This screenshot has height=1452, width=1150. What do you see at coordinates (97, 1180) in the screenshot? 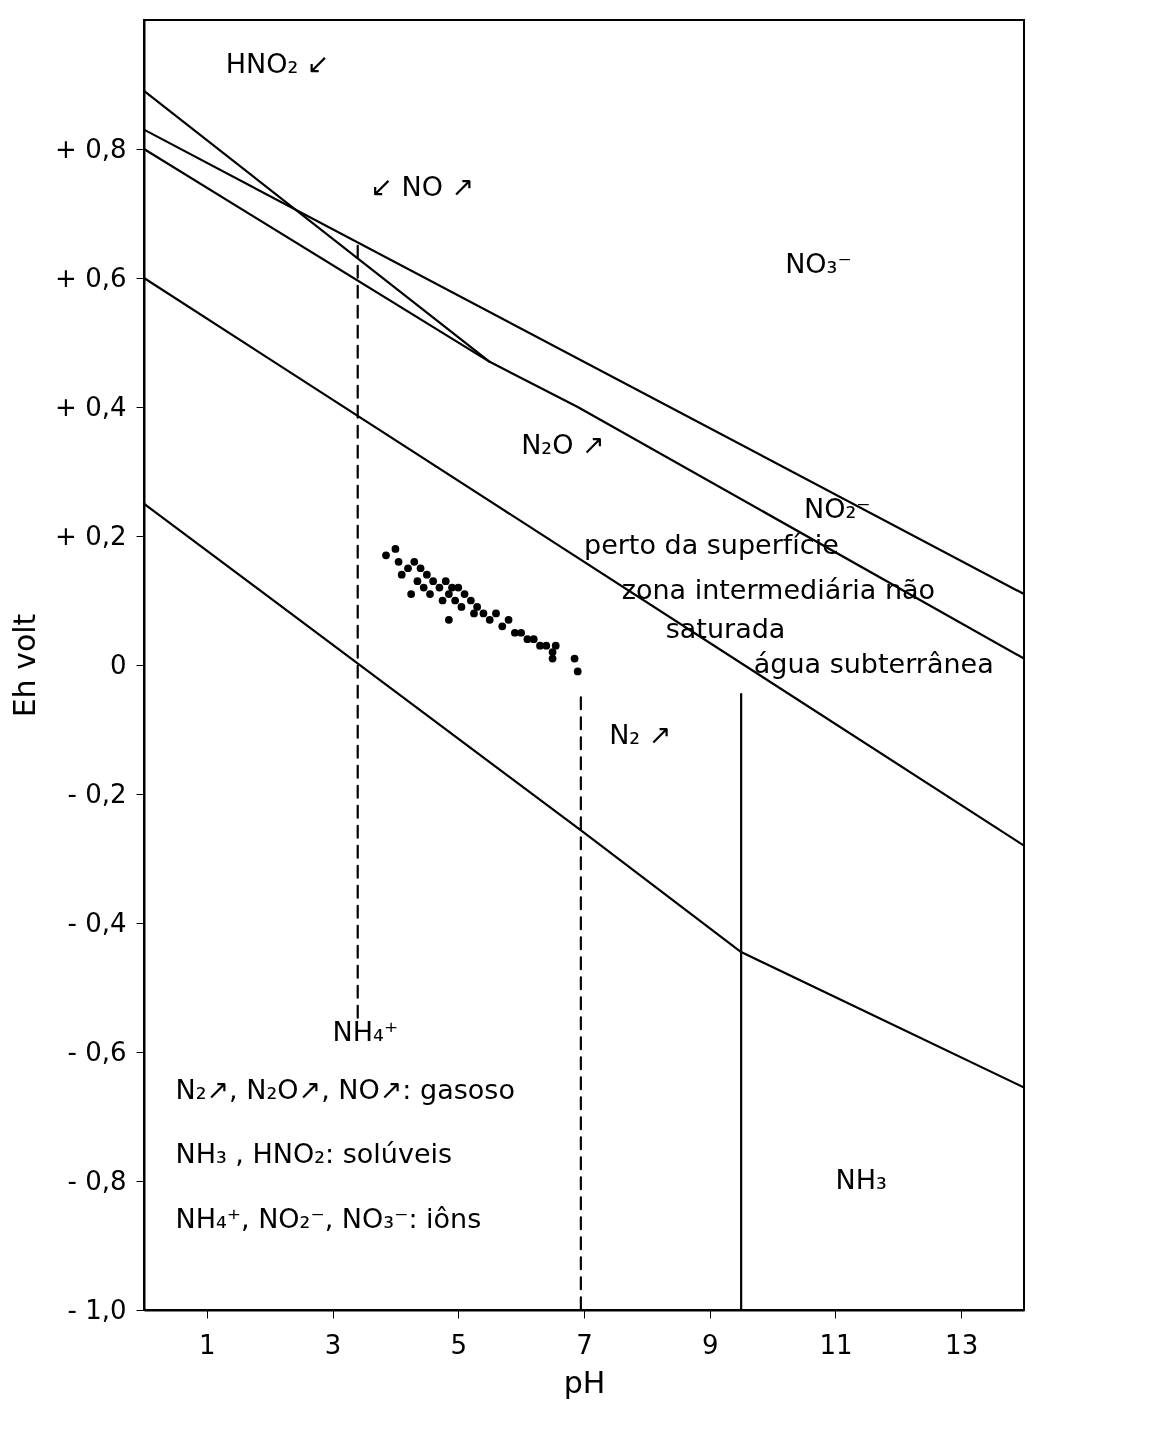
I see `y-tick-label: - 0,8` at bounding box center [97, 1180].